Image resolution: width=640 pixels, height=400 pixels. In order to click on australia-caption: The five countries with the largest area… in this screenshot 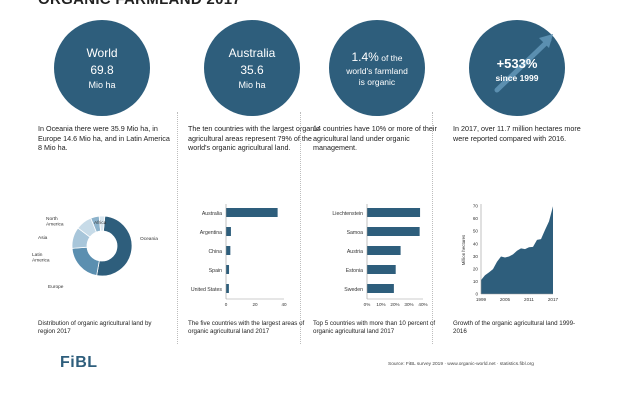, I will do `click(246, 328)`.